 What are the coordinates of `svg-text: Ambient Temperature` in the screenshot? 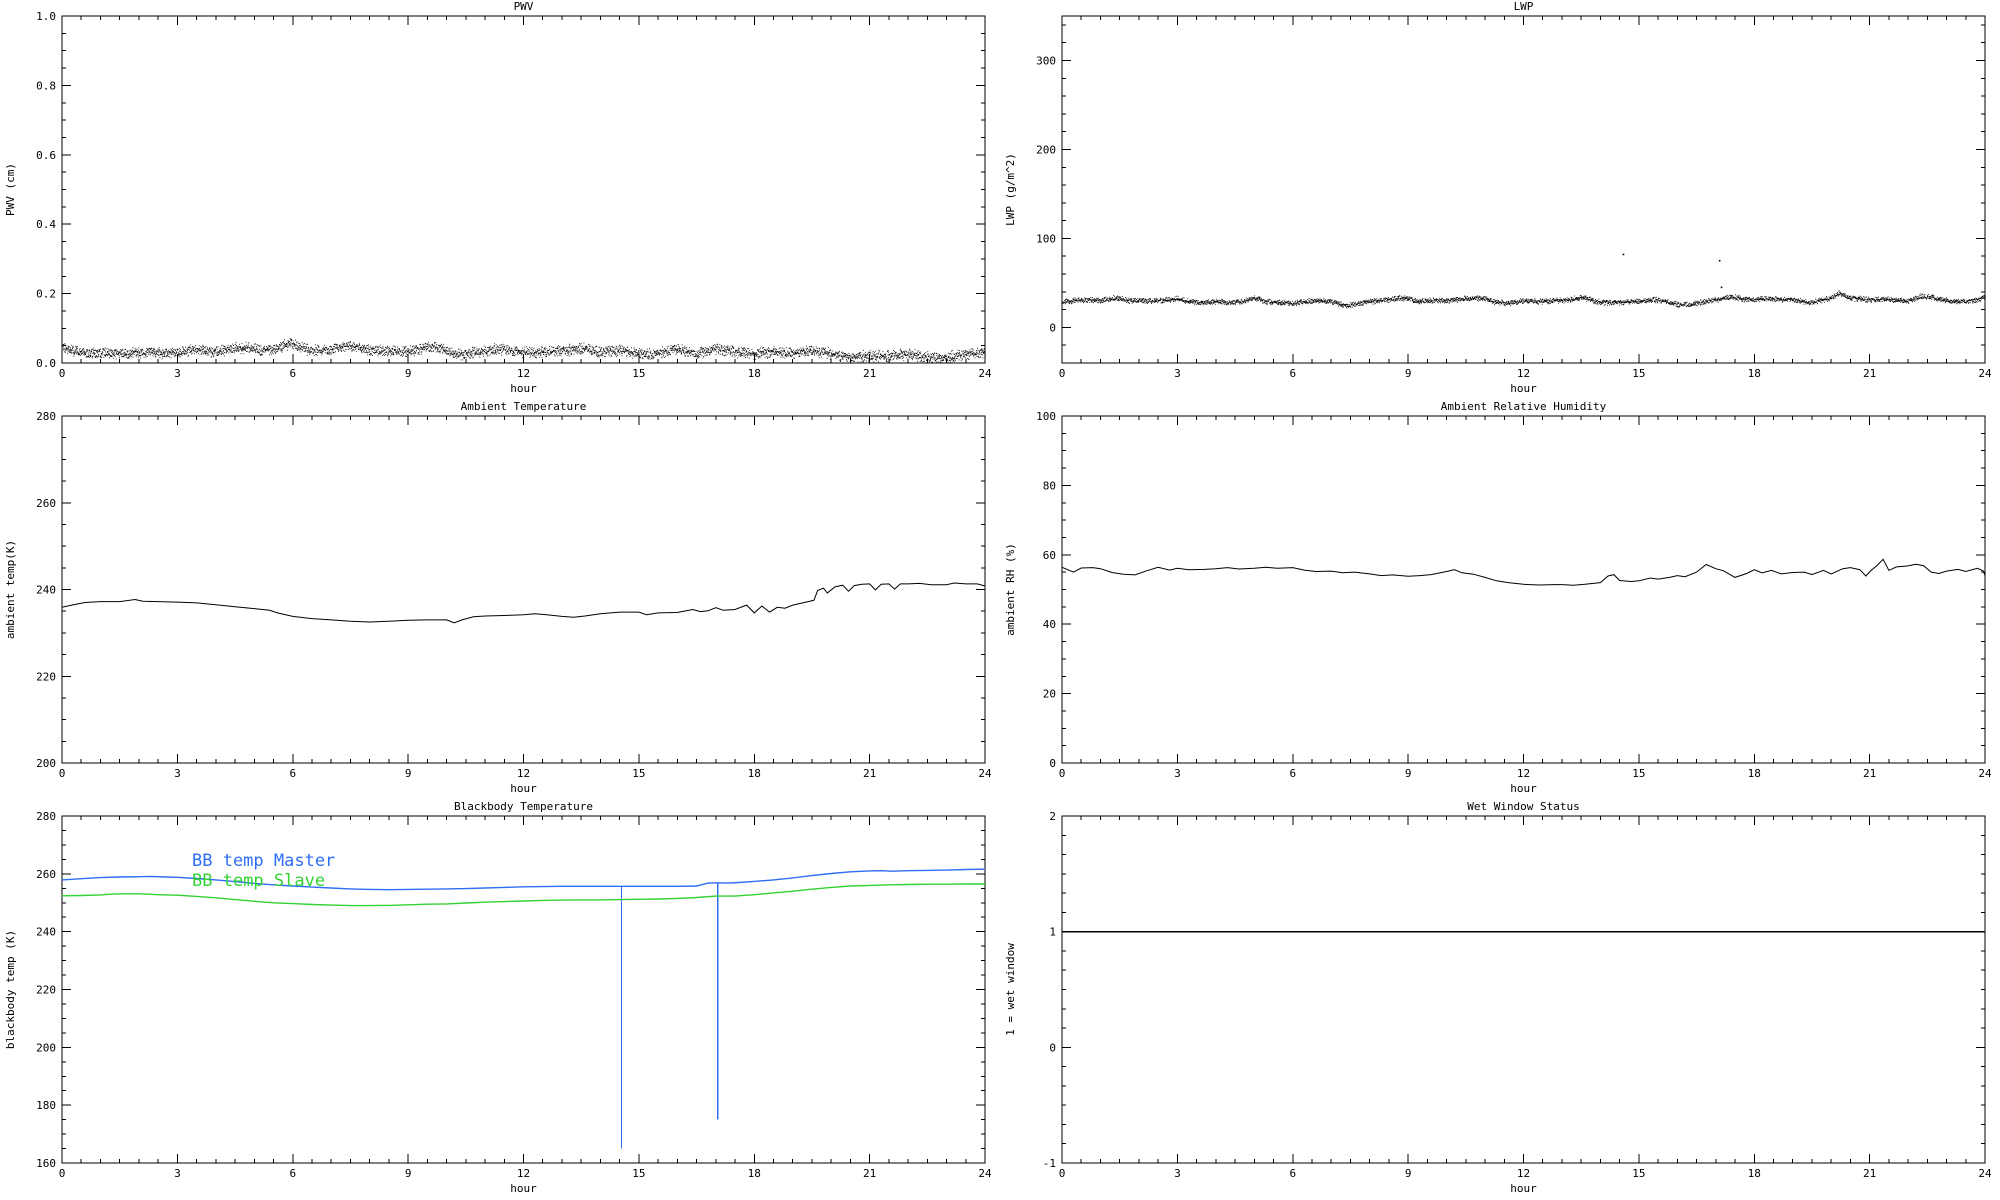 It's located at (524, 406).